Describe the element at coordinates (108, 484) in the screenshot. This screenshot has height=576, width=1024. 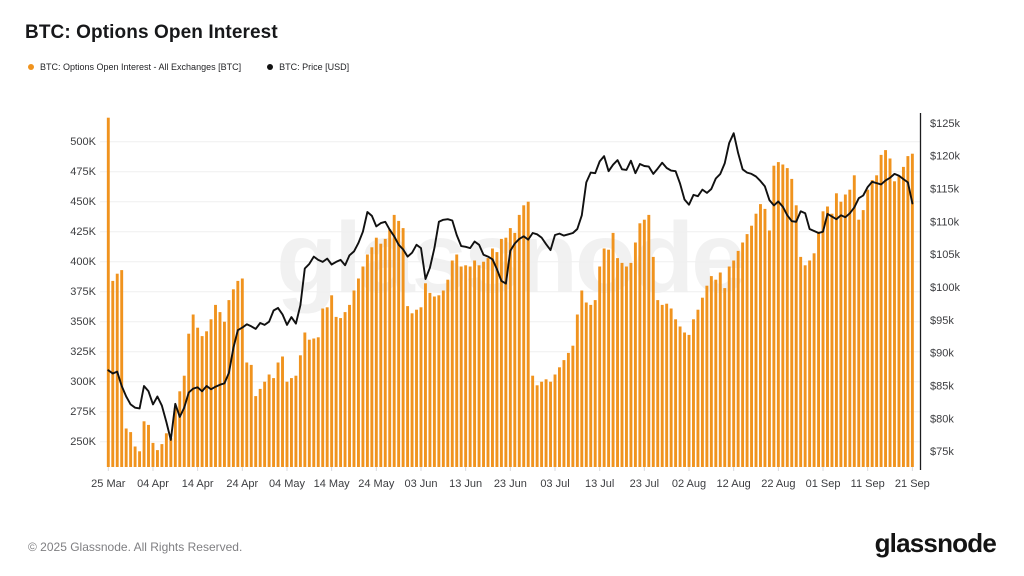
I see `svg-text: 25 Mar` at that location.